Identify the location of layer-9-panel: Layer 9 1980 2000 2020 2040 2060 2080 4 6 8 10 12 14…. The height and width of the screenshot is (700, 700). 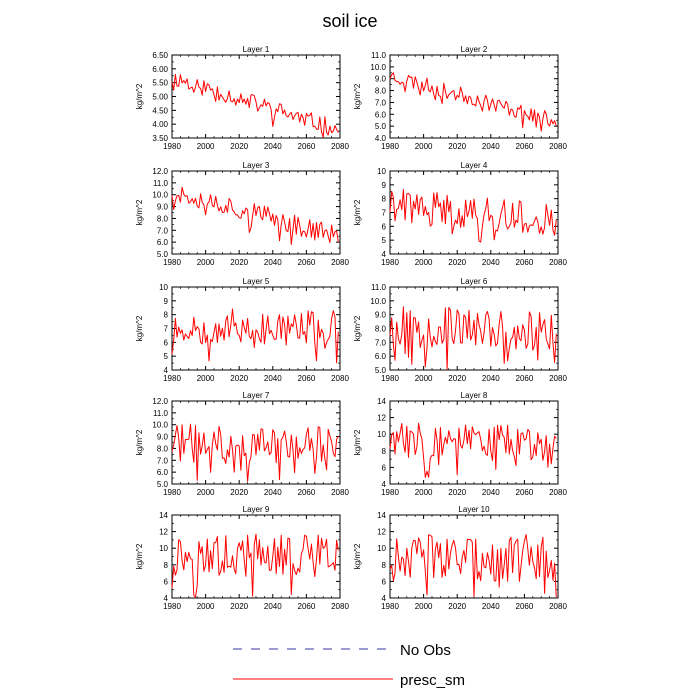
(242, 558).